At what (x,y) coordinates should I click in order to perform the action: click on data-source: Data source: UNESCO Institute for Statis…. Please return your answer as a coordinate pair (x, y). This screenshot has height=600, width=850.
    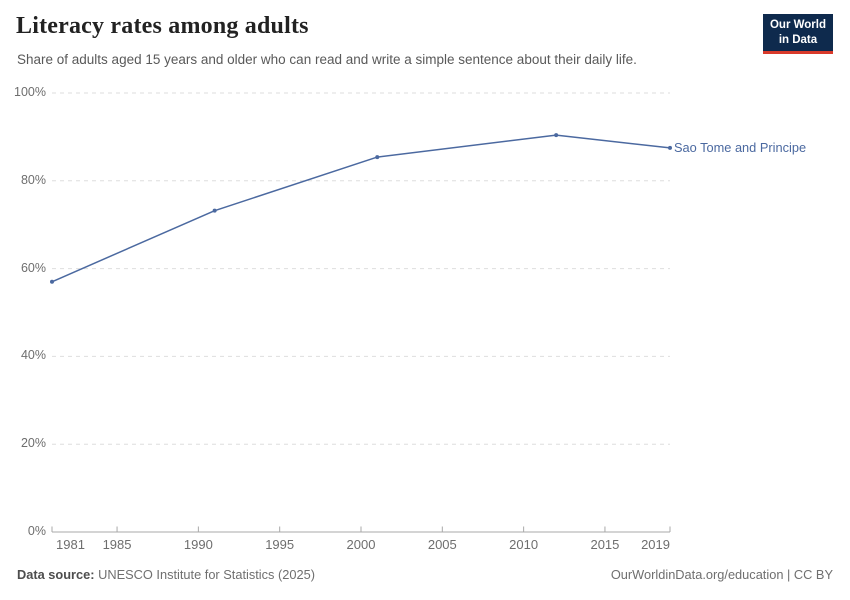
    Looking at the image, I should click on (166, 574).